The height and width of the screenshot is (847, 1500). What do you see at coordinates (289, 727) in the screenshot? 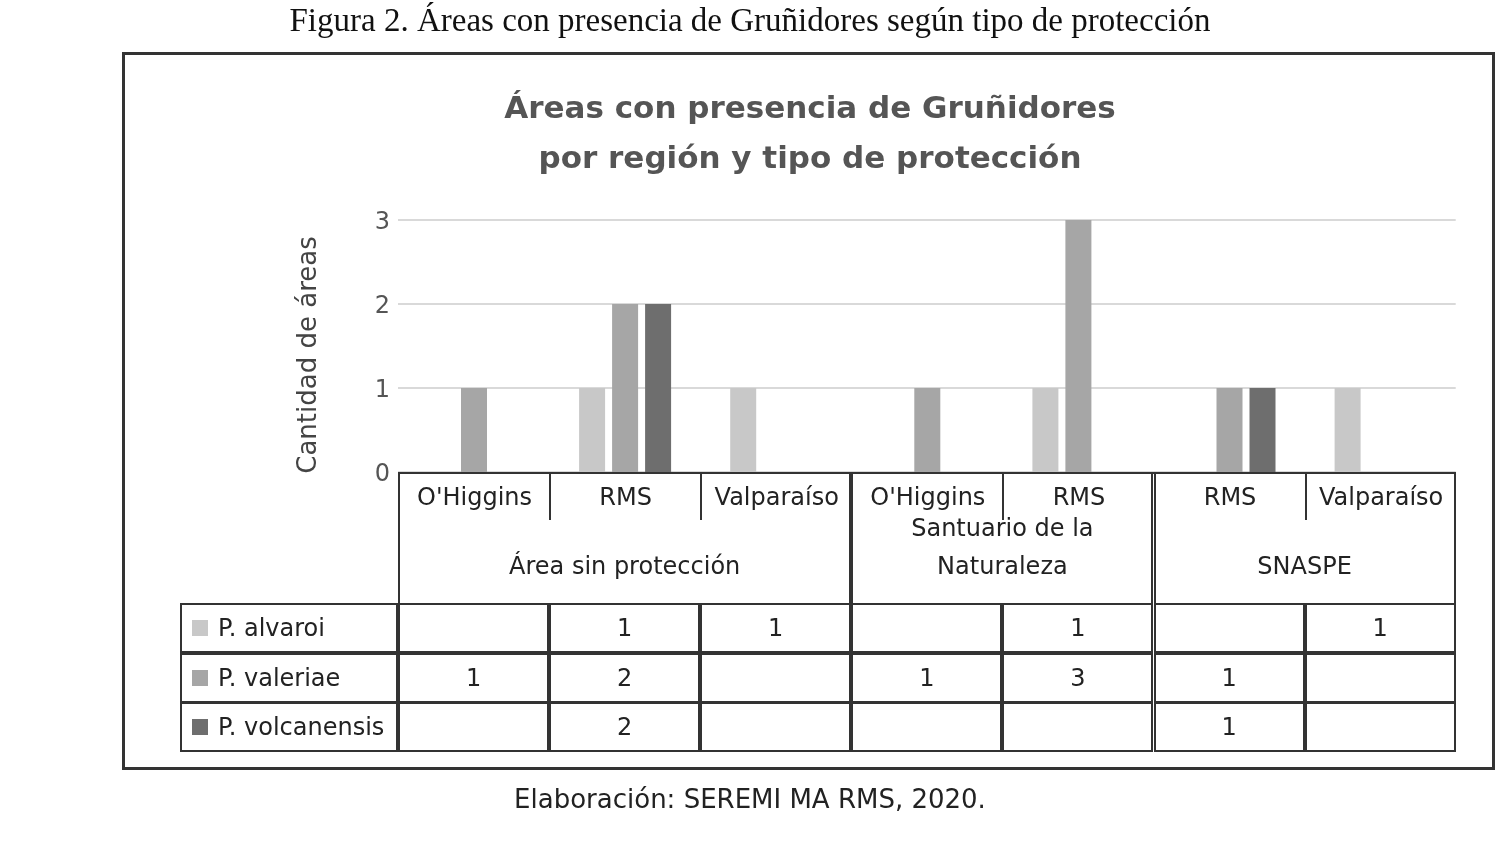
I see `legend-label: P. volcanensis` at bounding box center [289, 727].